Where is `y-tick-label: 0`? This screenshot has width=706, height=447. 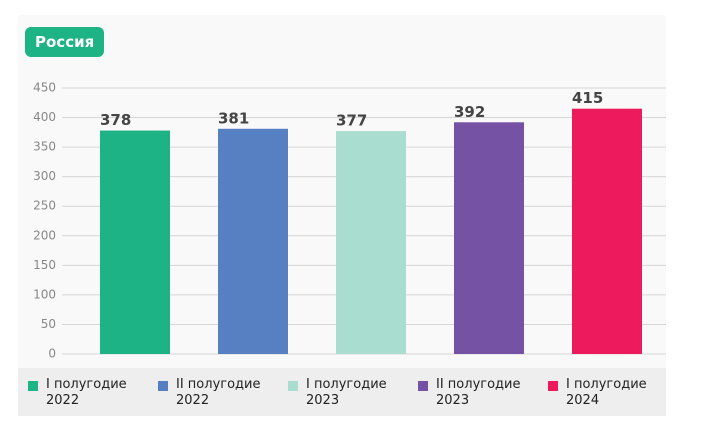 y-tick-label: 0 is located at coordinates (52, 354).